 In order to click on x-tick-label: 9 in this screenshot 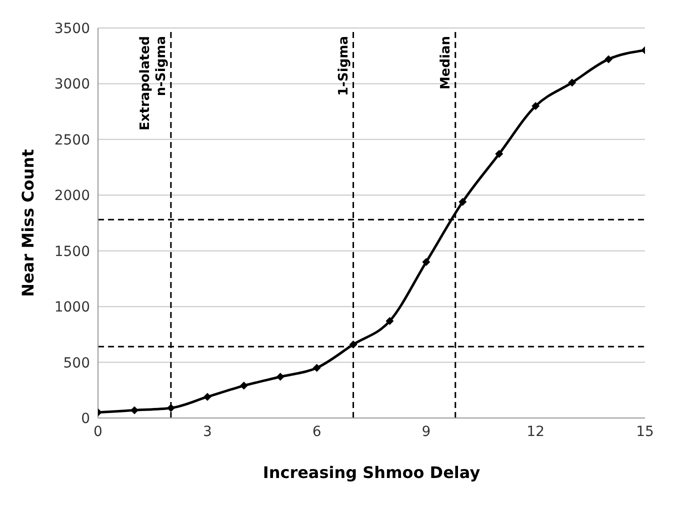, I will do `click(426, 432)`.